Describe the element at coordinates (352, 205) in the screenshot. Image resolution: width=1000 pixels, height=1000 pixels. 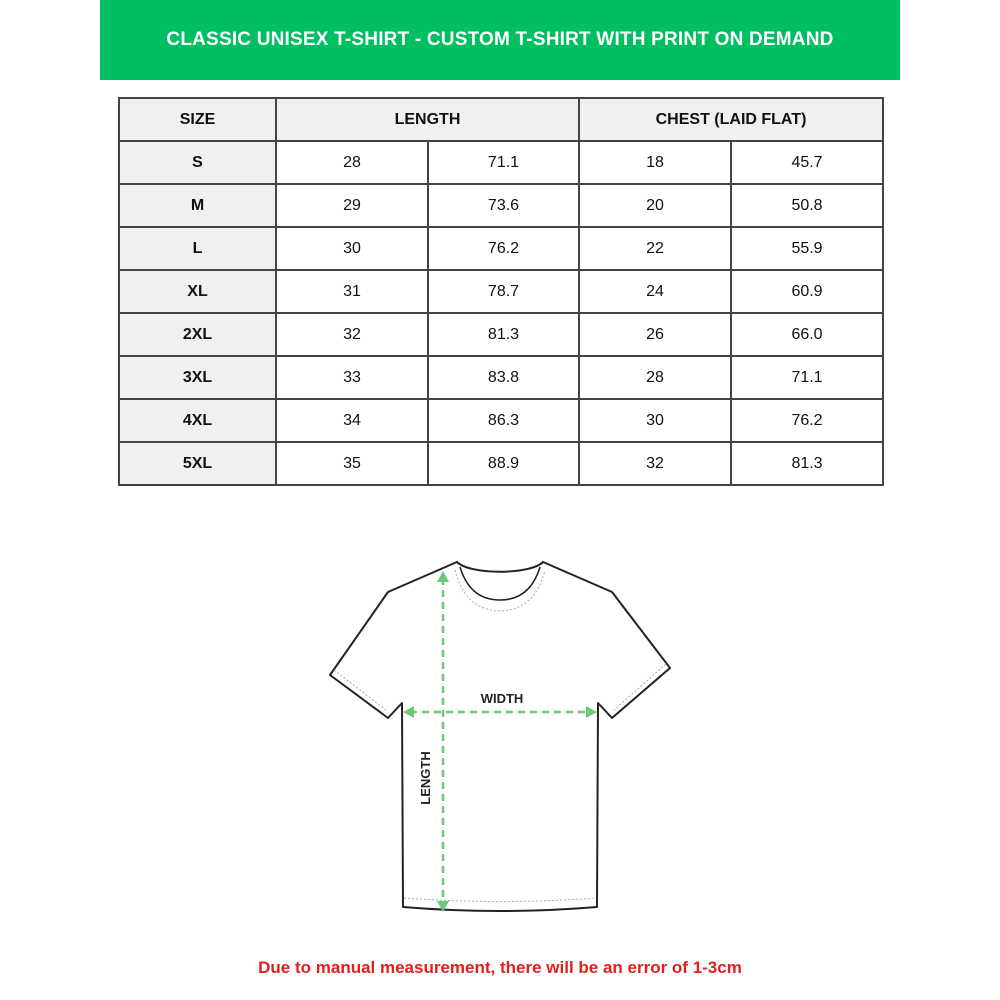
I see `cell-length-in: 29` at that location.